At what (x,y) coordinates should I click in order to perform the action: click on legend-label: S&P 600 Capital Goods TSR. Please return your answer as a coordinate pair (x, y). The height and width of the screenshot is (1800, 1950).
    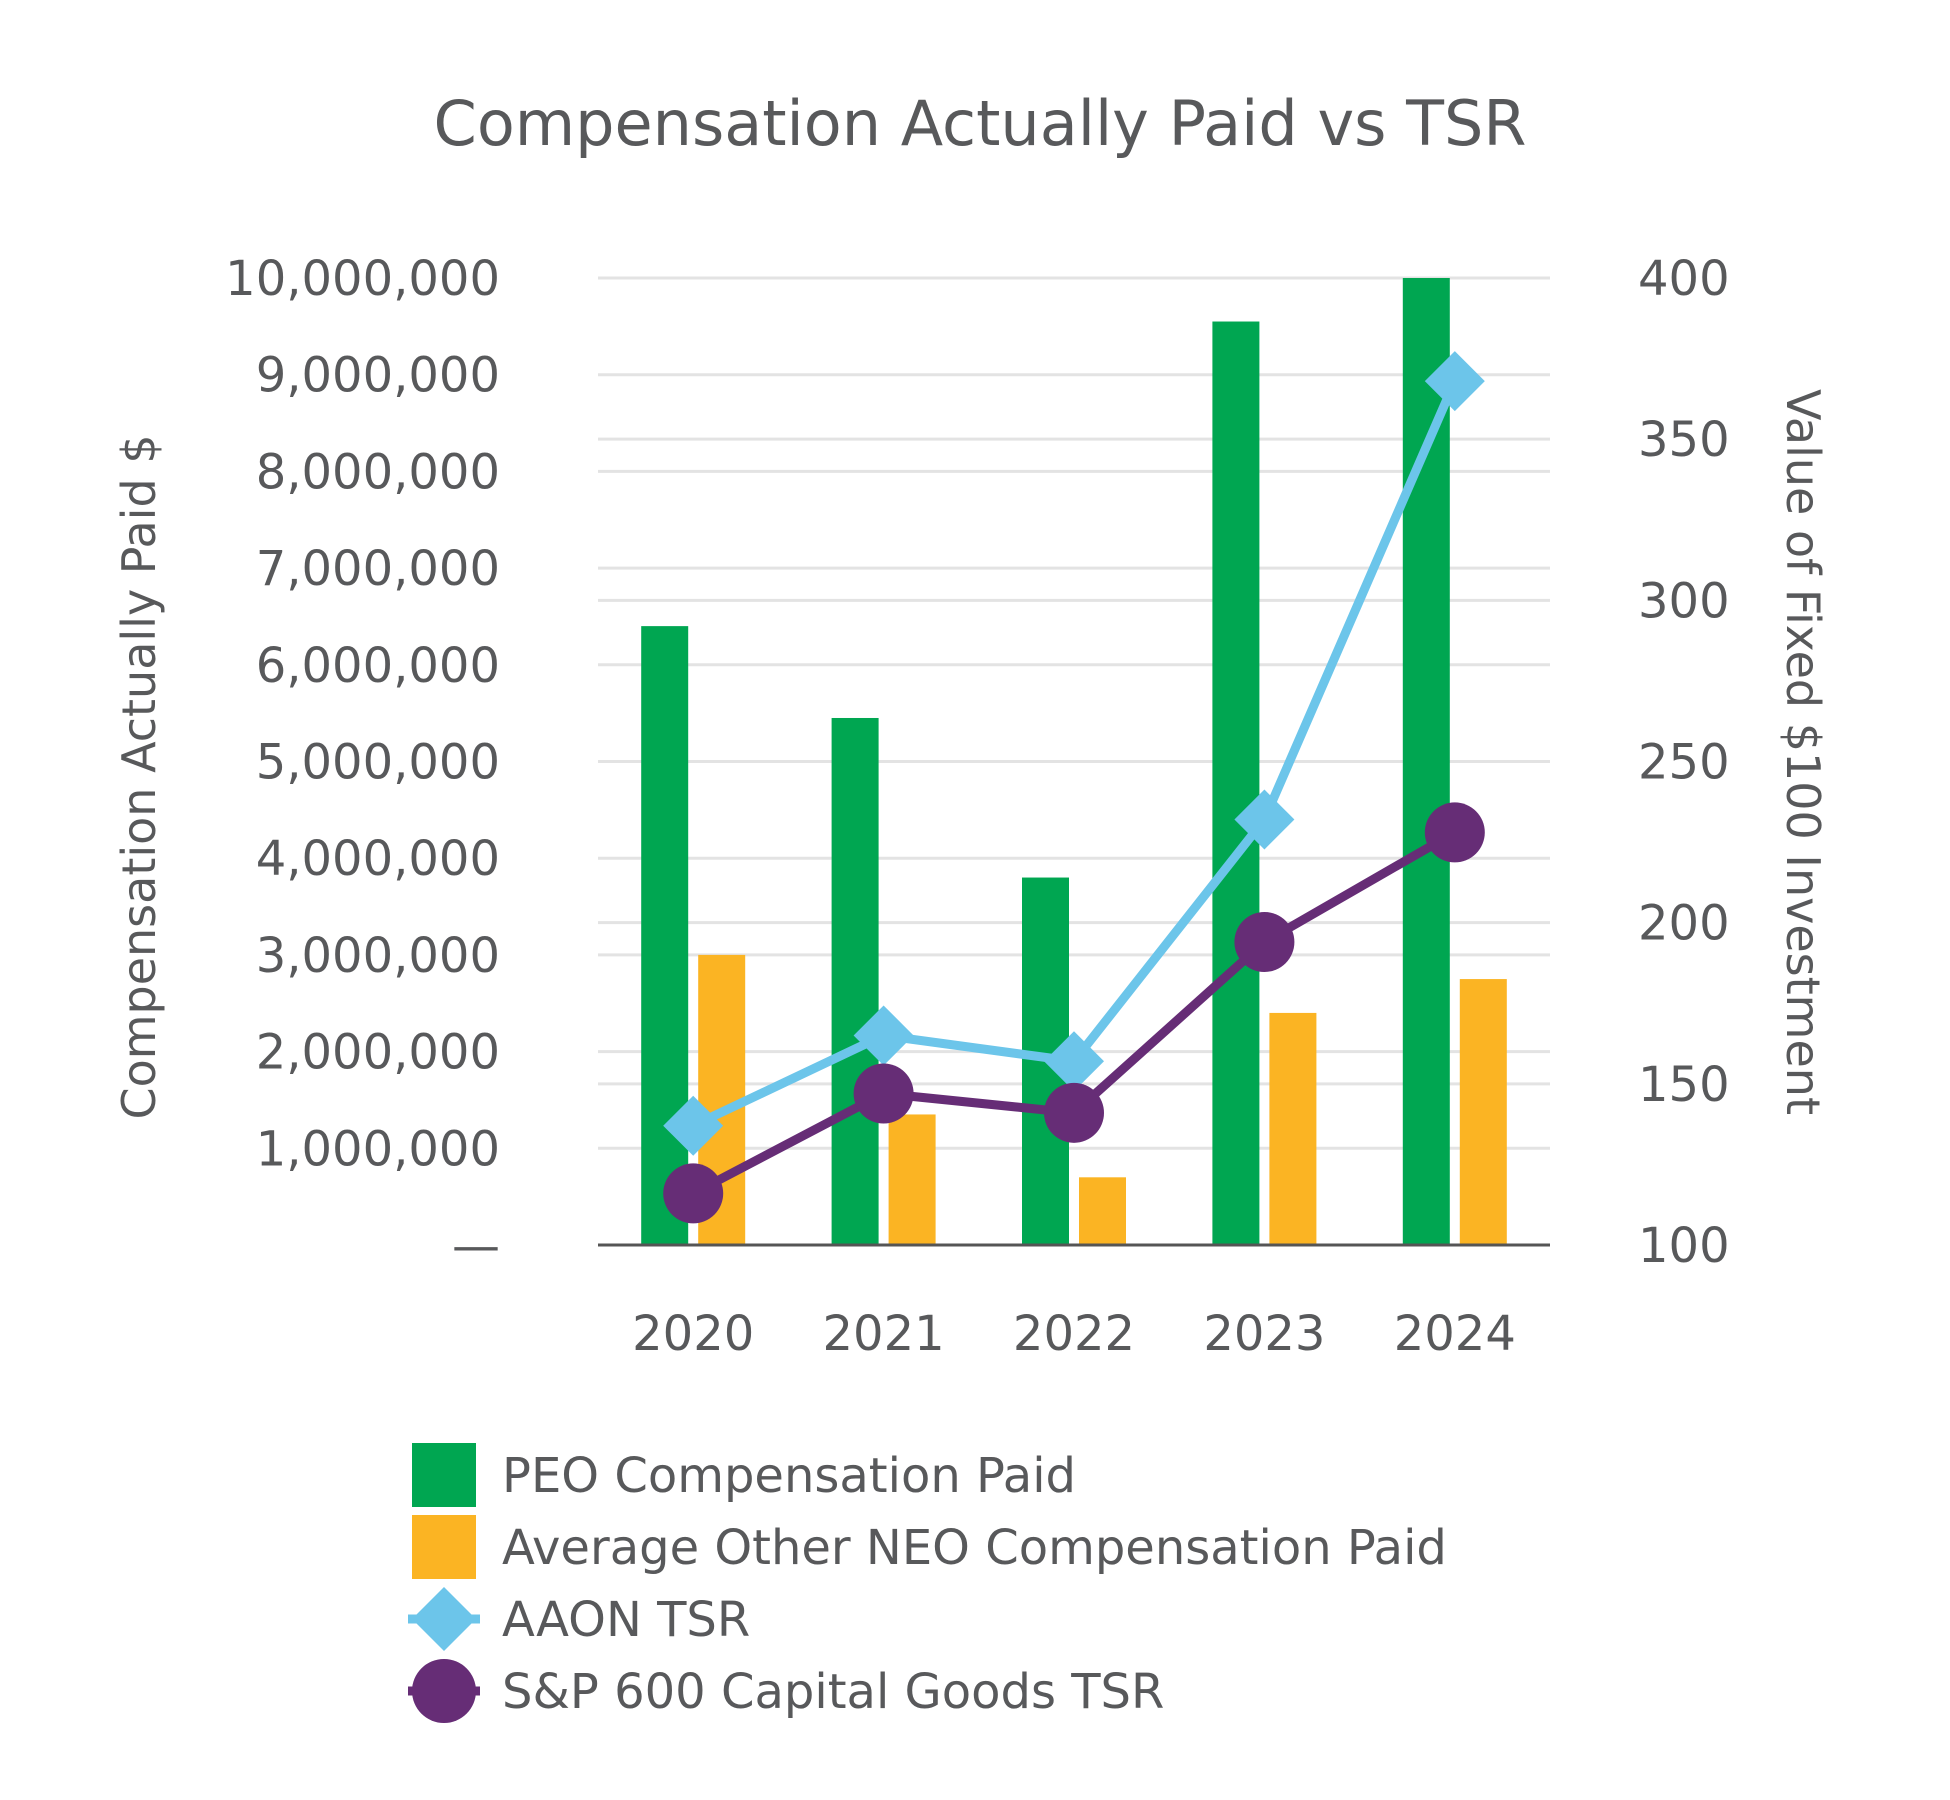
    Looking at the image, I should click on (833, 1692).